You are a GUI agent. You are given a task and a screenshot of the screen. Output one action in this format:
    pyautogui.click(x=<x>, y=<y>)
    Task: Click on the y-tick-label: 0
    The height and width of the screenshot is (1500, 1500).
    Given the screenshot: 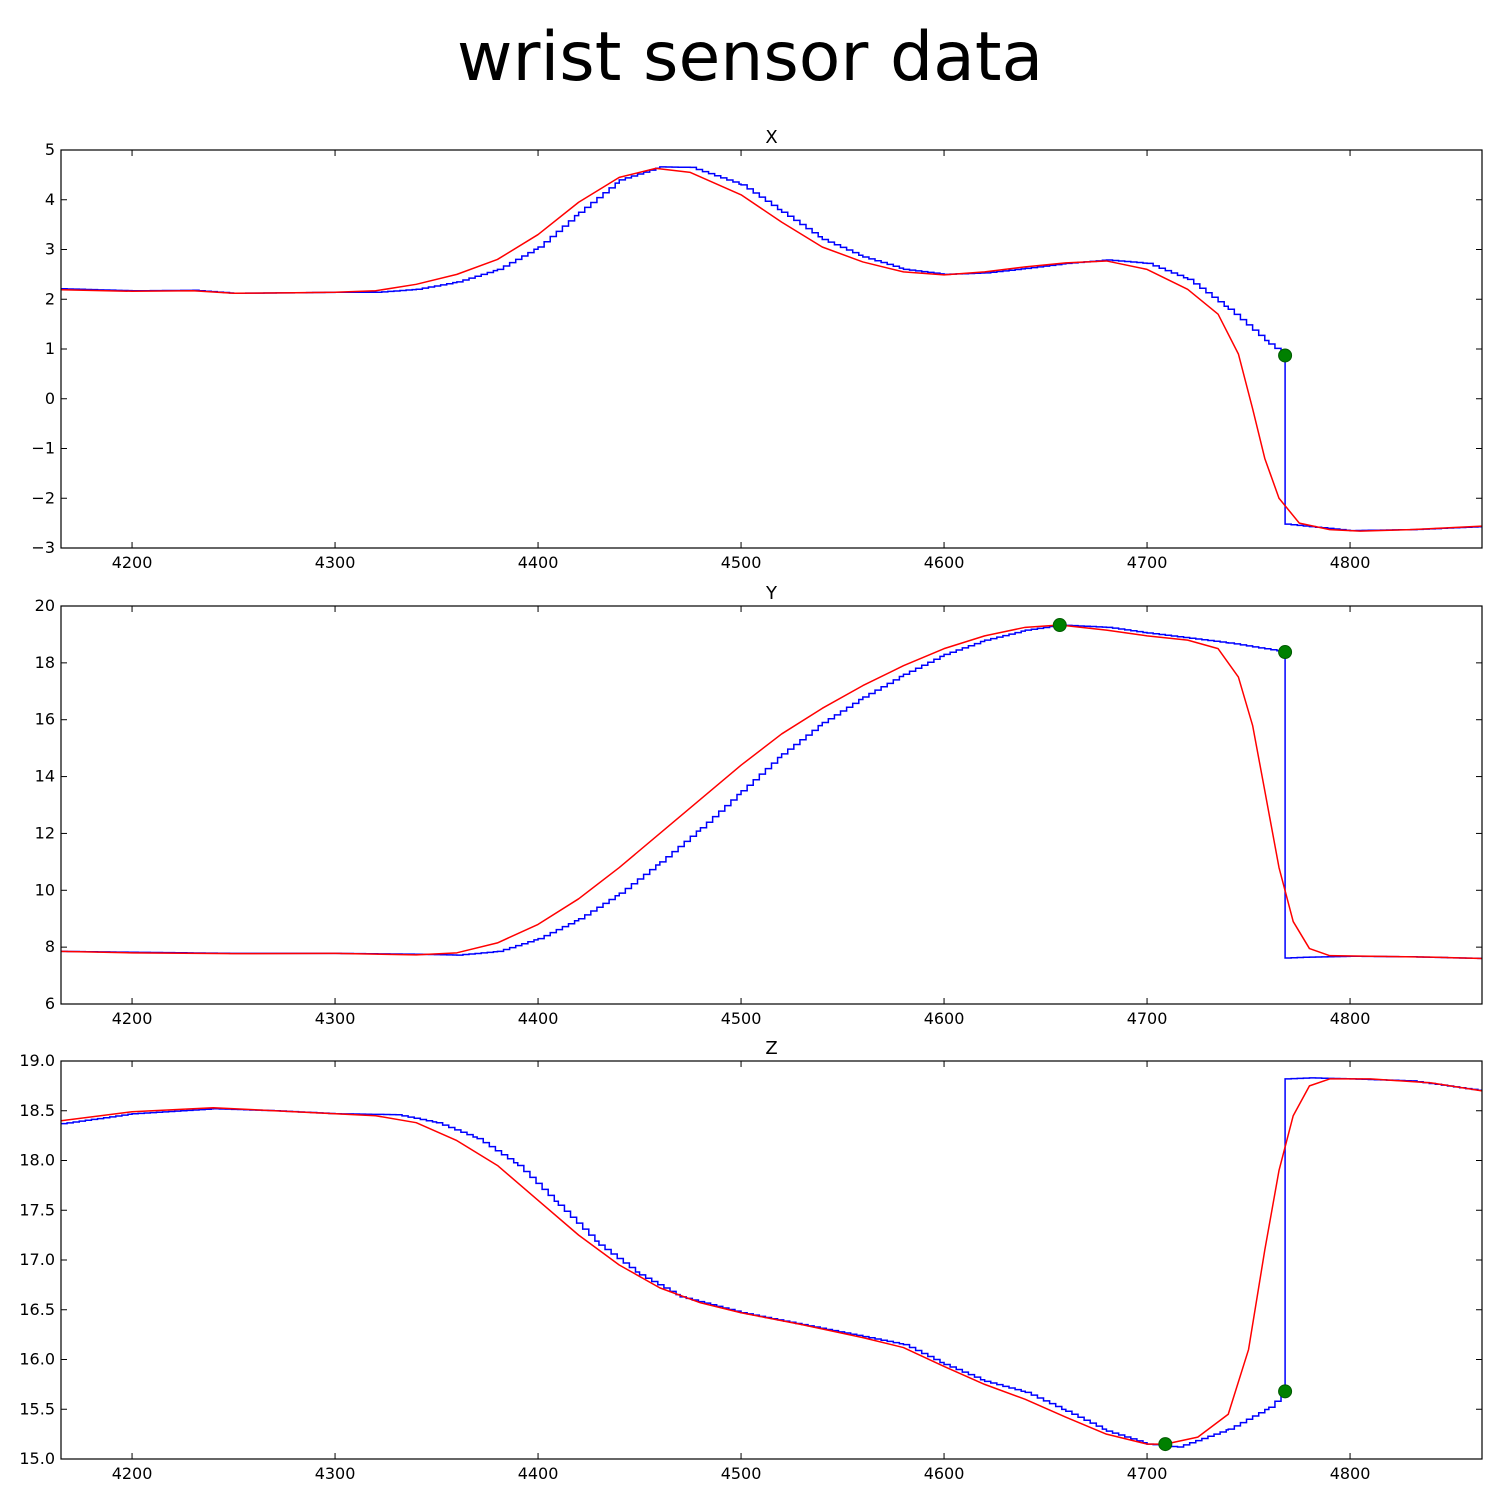 What is the action you would take?
    pyautogui.click(x=50, y=398)
    